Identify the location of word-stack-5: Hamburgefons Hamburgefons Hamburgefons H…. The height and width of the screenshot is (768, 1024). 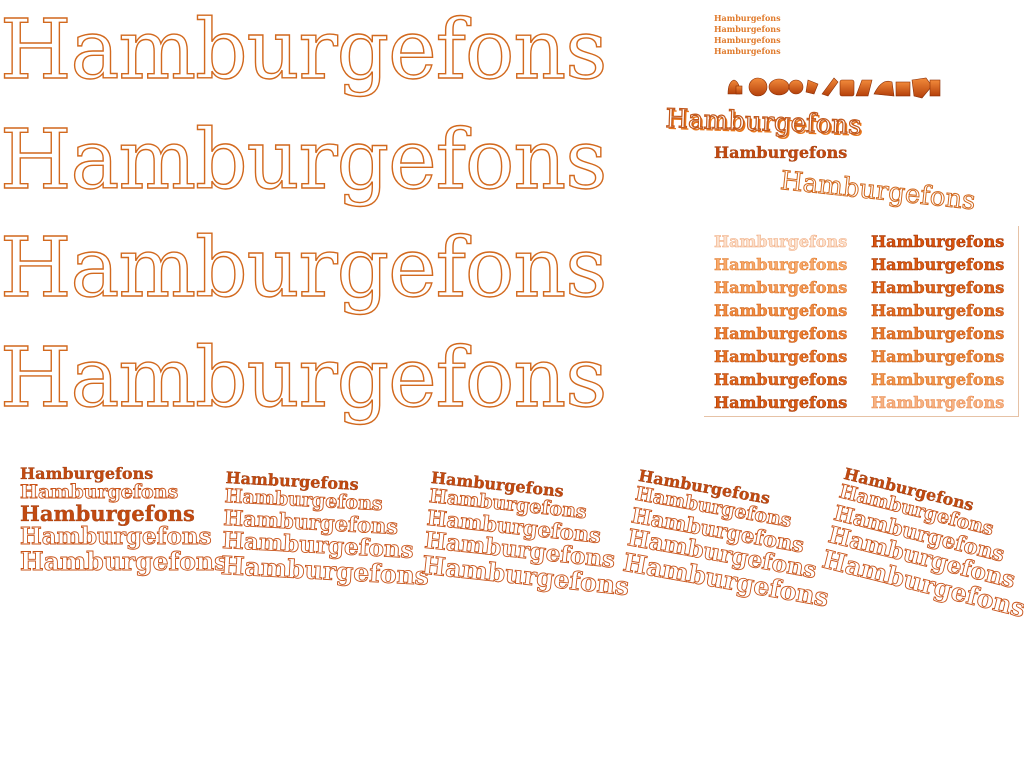
(921, 544).